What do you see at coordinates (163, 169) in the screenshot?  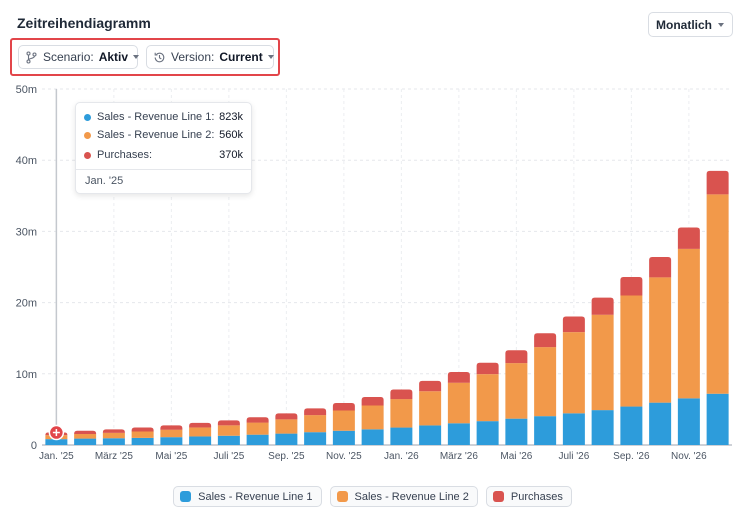 I see `tooltip-divider` at bounding box center [163, 169].